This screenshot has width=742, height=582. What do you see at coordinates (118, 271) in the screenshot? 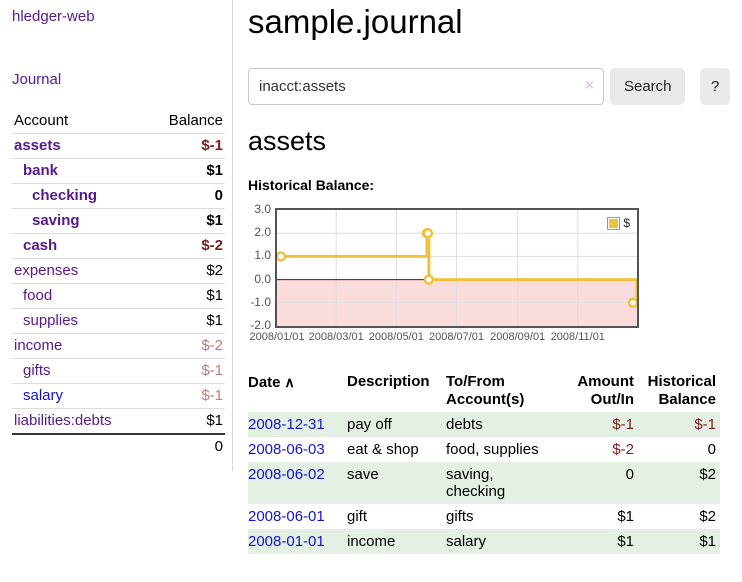
I see `account-row: expenses $2` at bounding box center [118, 271].